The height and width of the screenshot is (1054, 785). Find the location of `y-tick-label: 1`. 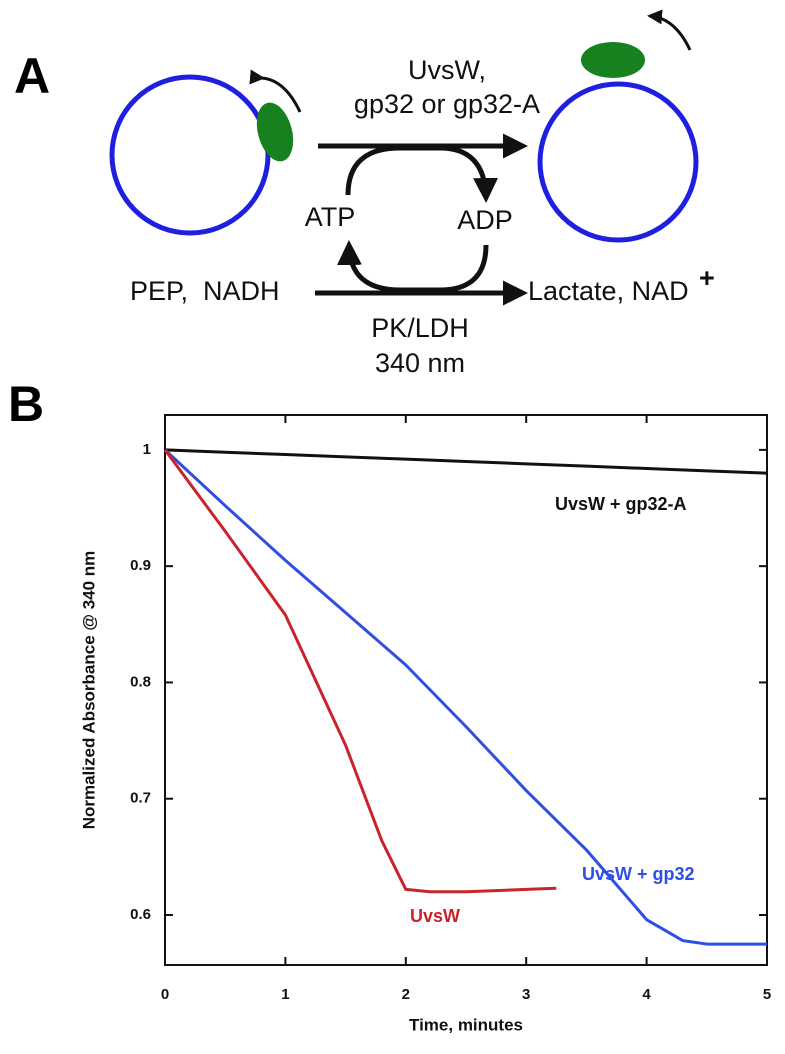

y-tick-label: 1 is located at coordinates (147, 449).